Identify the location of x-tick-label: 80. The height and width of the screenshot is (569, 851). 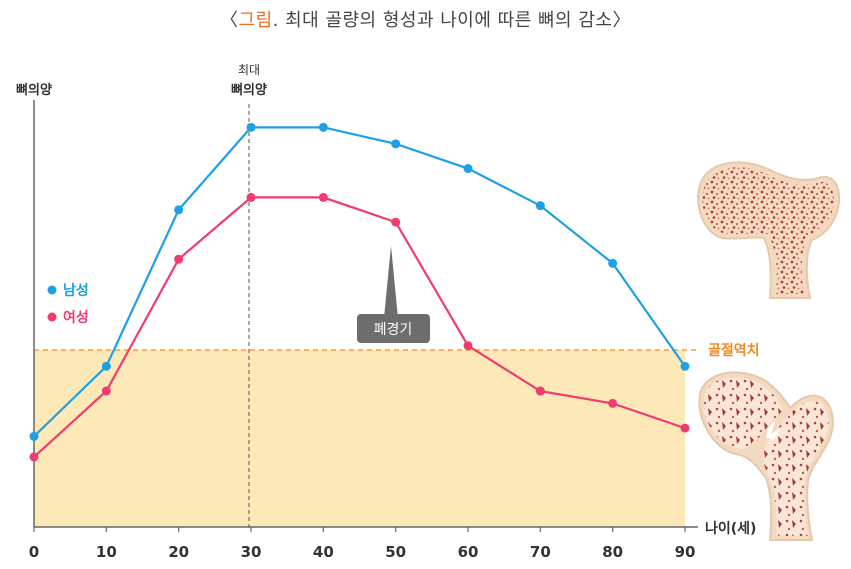
(612, 552).